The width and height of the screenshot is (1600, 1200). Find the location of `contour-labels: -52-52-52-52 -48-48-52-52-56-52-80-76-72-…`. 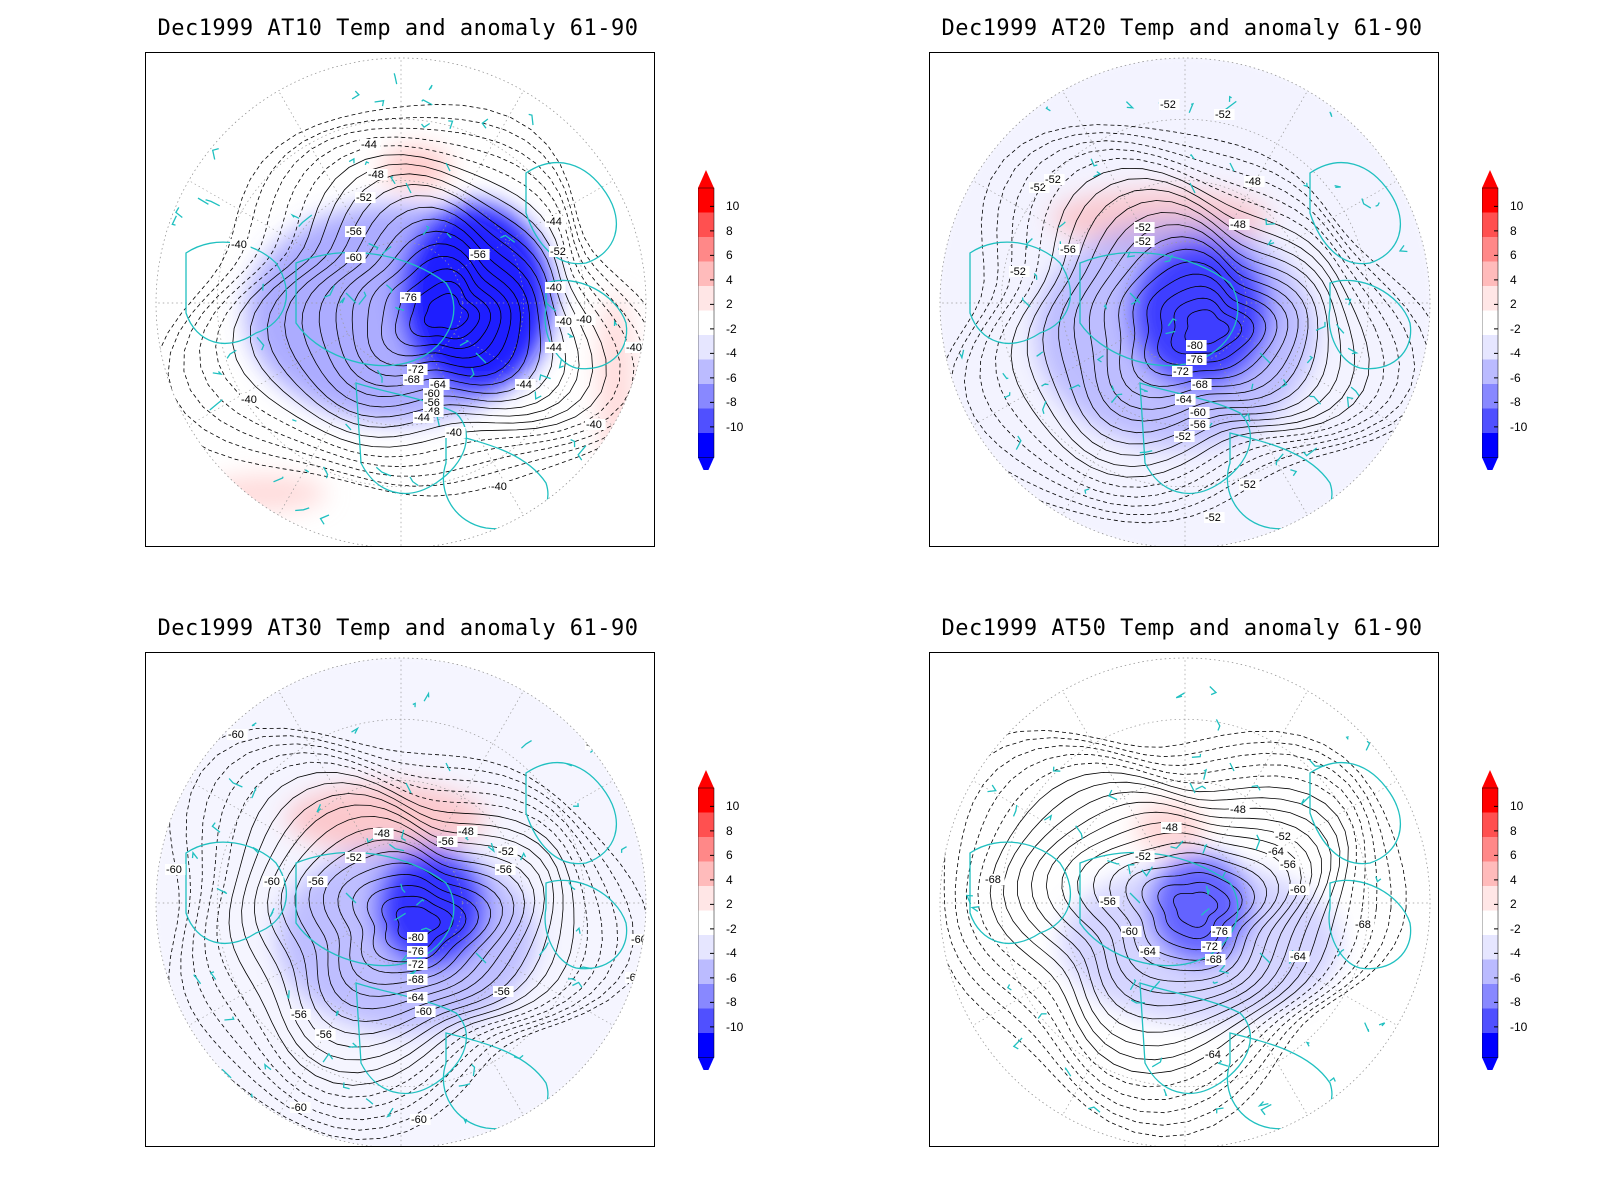

contour-labels: -52-52-52-52 -48-48-52-52-56-52-80-76-72-… is located at coordinates (1137, 311).